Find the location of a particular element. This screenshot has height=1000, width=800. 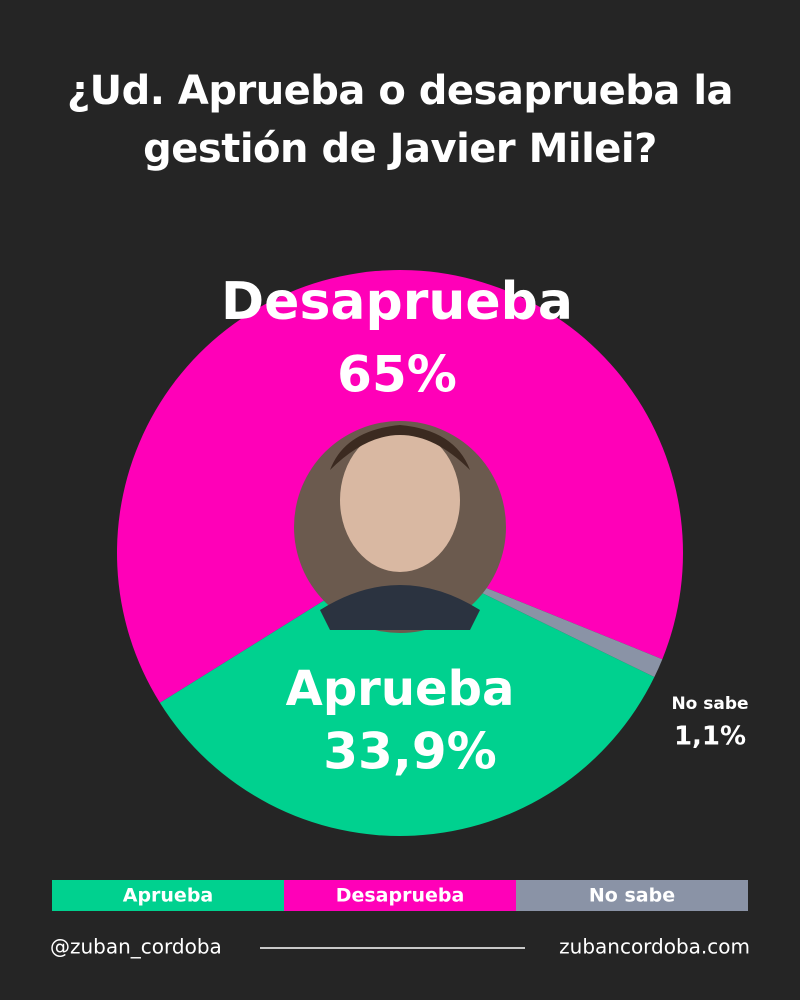

photo-suit is located at coordinates (400, 607).